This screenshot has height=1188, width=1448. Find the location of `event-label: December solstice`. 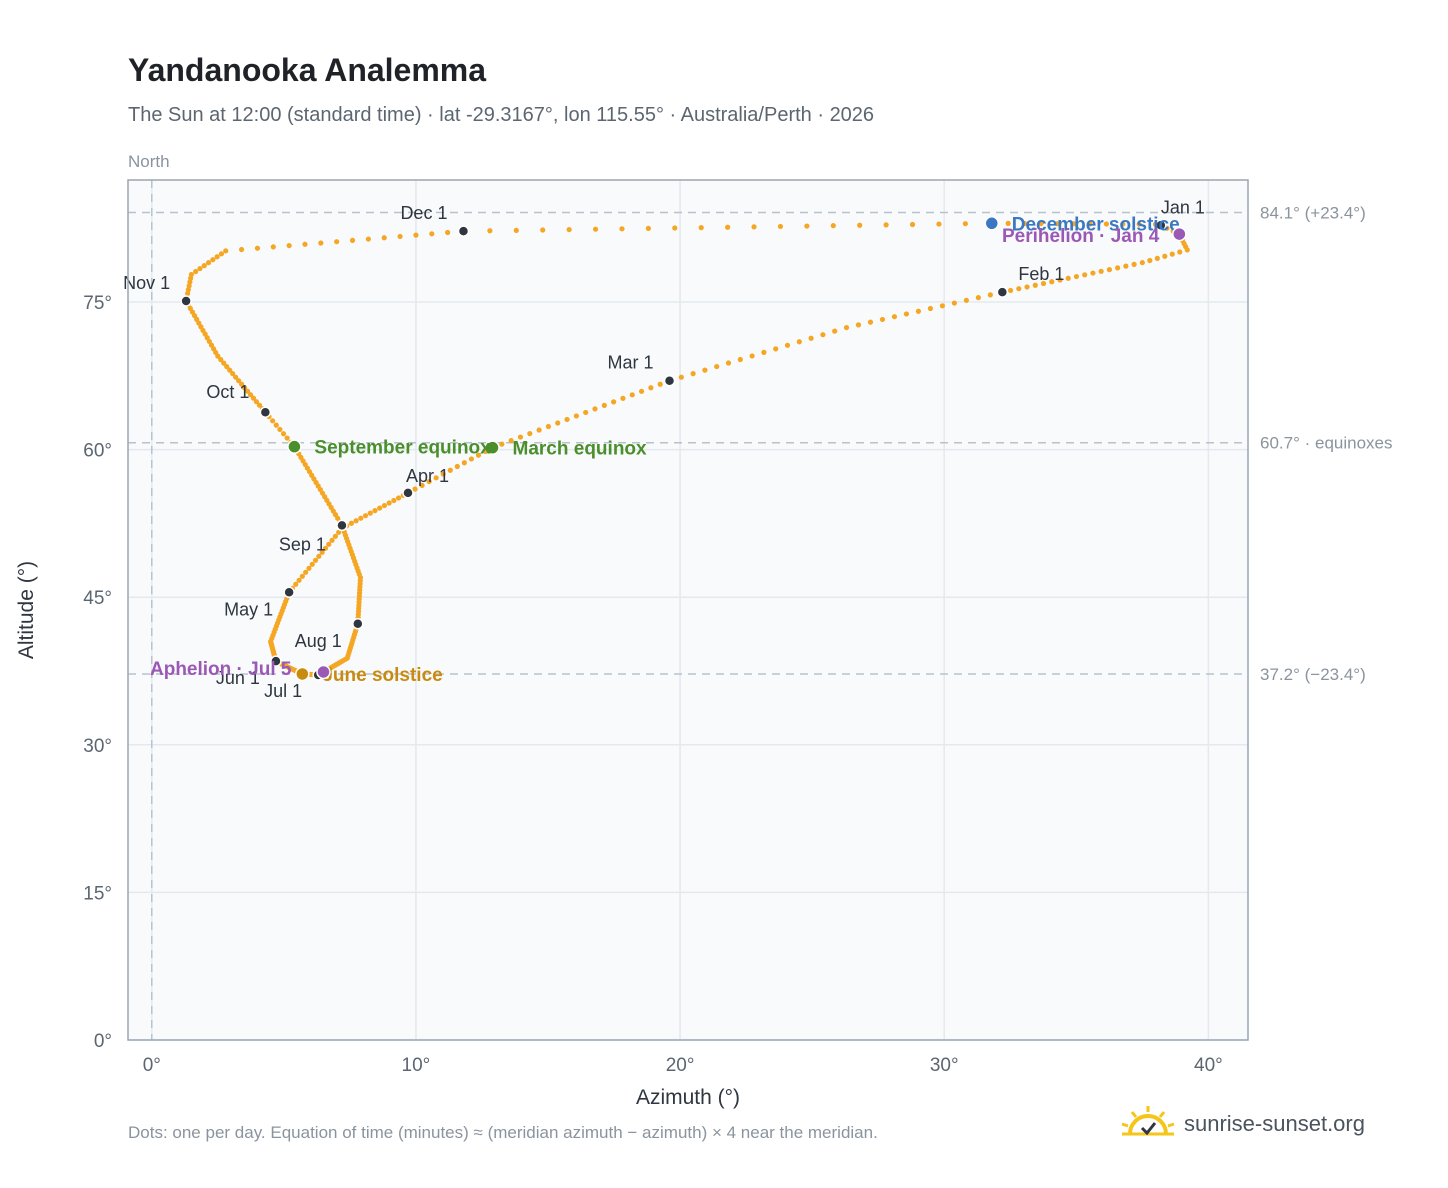

event-label: December solstice is located at coordinates (1096, 224).